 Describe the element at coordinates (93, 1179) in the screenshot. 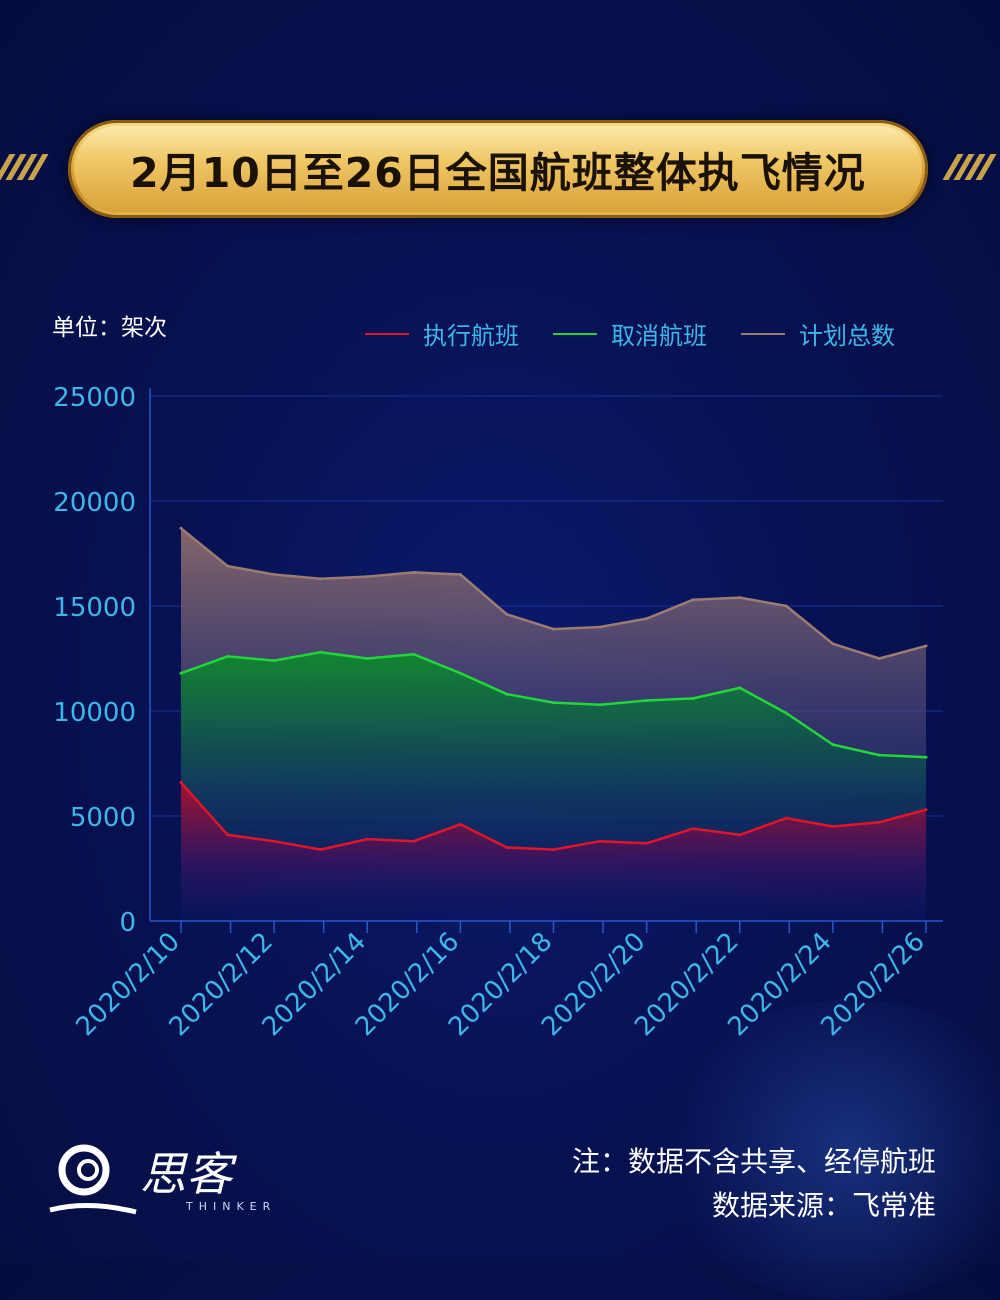

I see `logo-mark-icon` at that location.